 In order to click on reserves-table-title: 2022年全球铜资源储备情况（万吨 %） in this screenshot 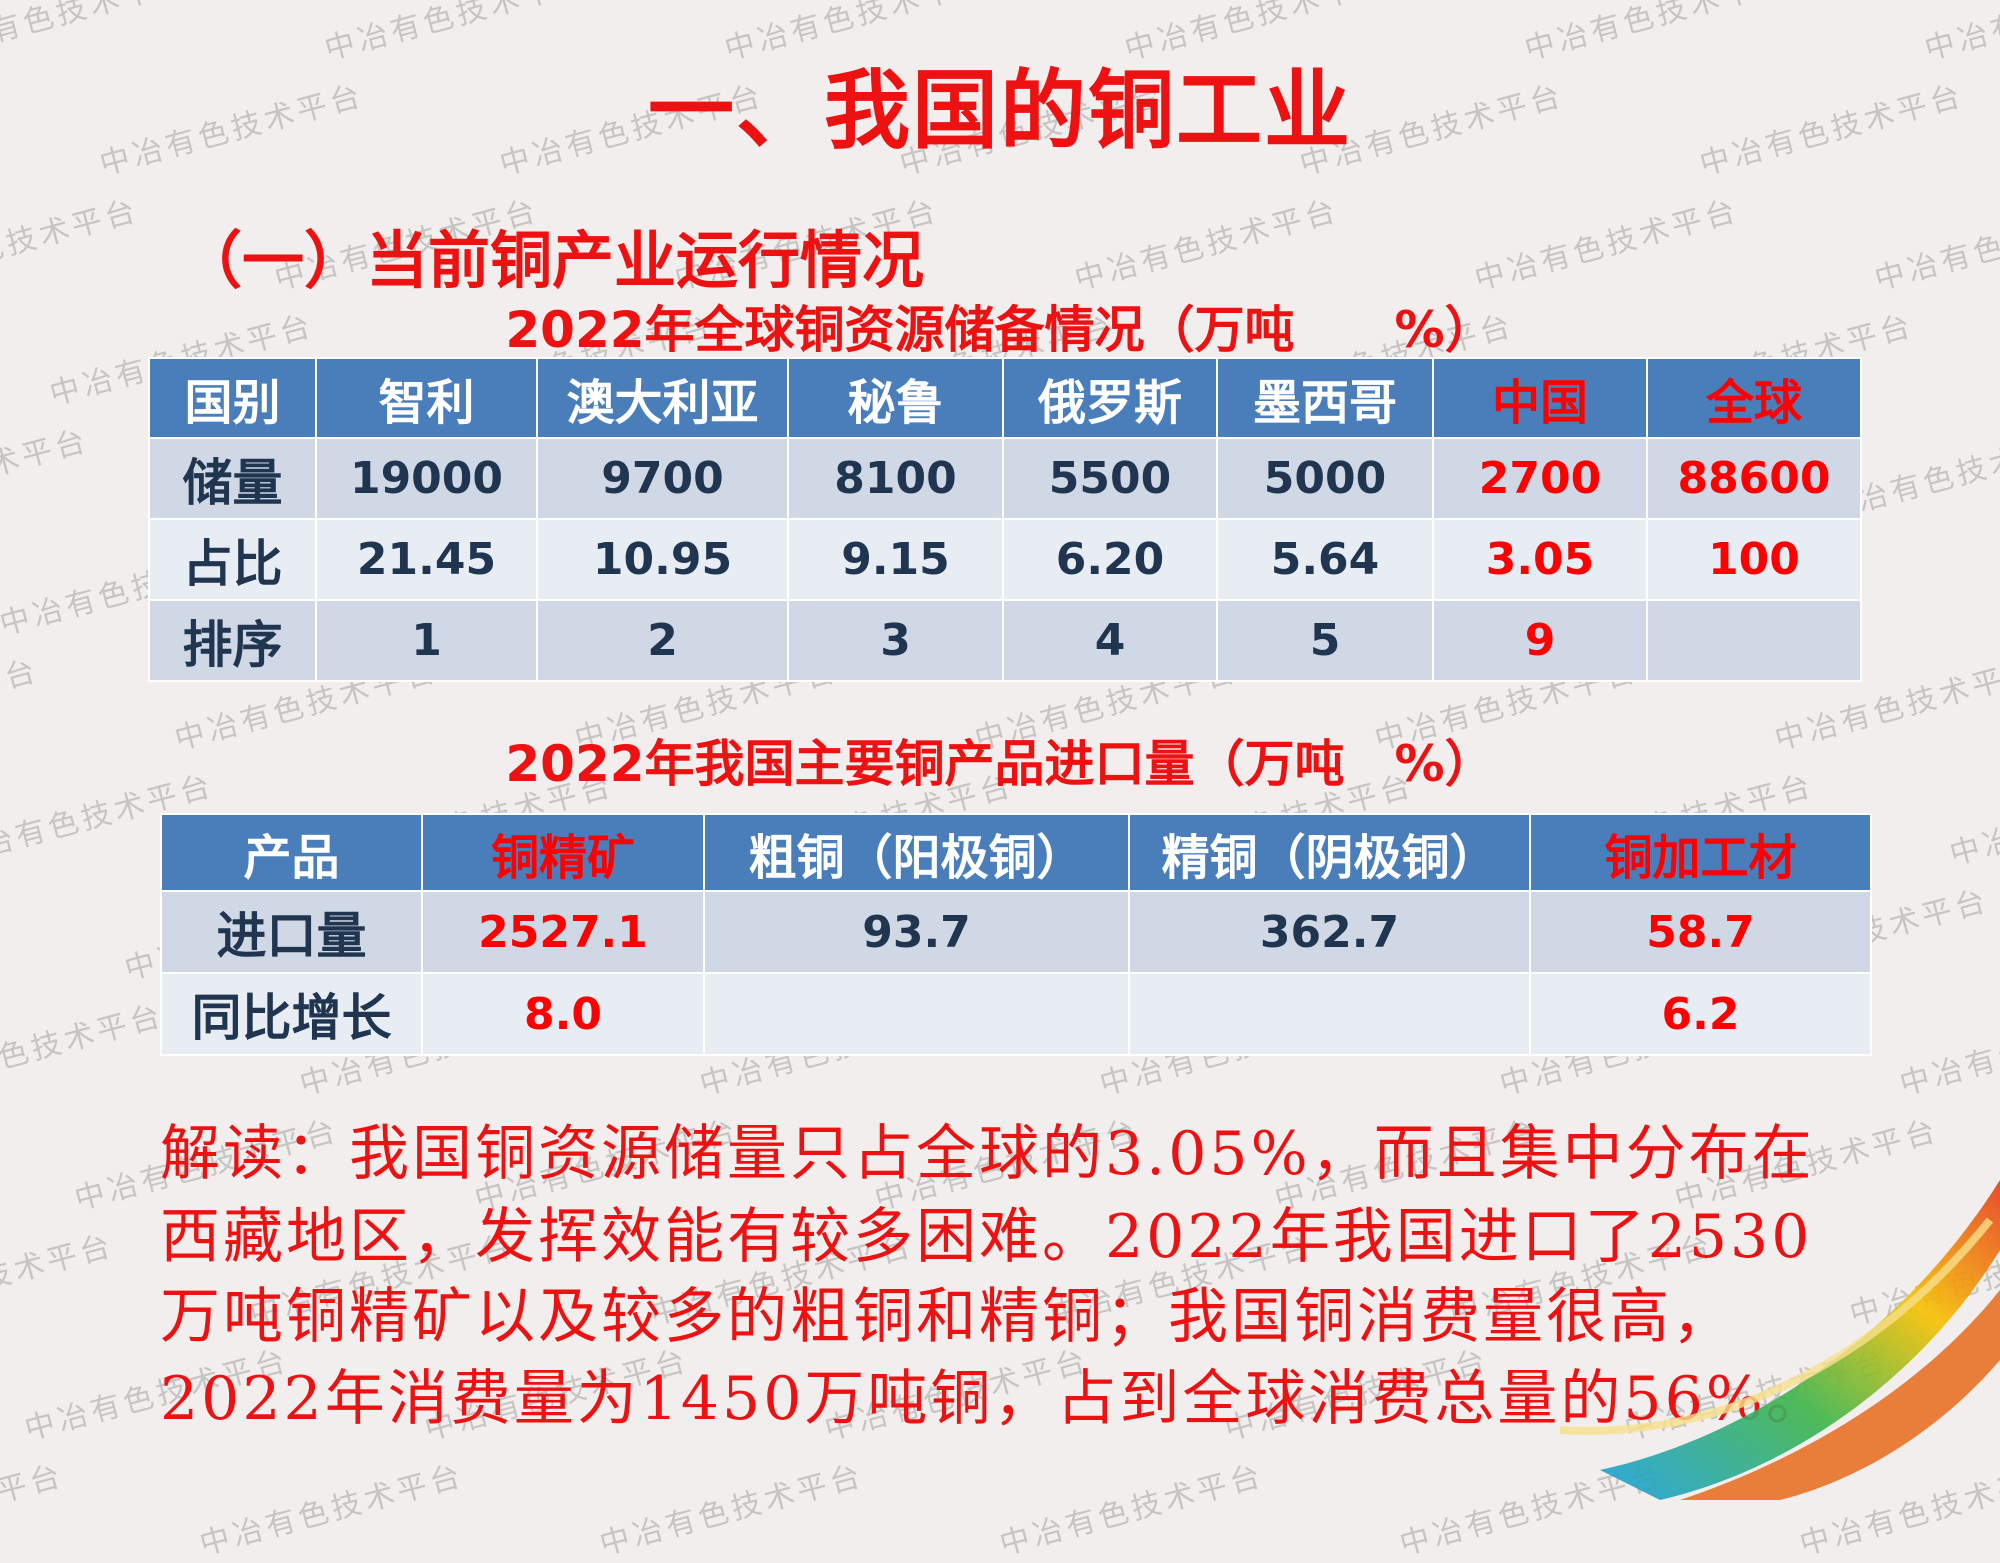, I will do `click(1000, 330)`.